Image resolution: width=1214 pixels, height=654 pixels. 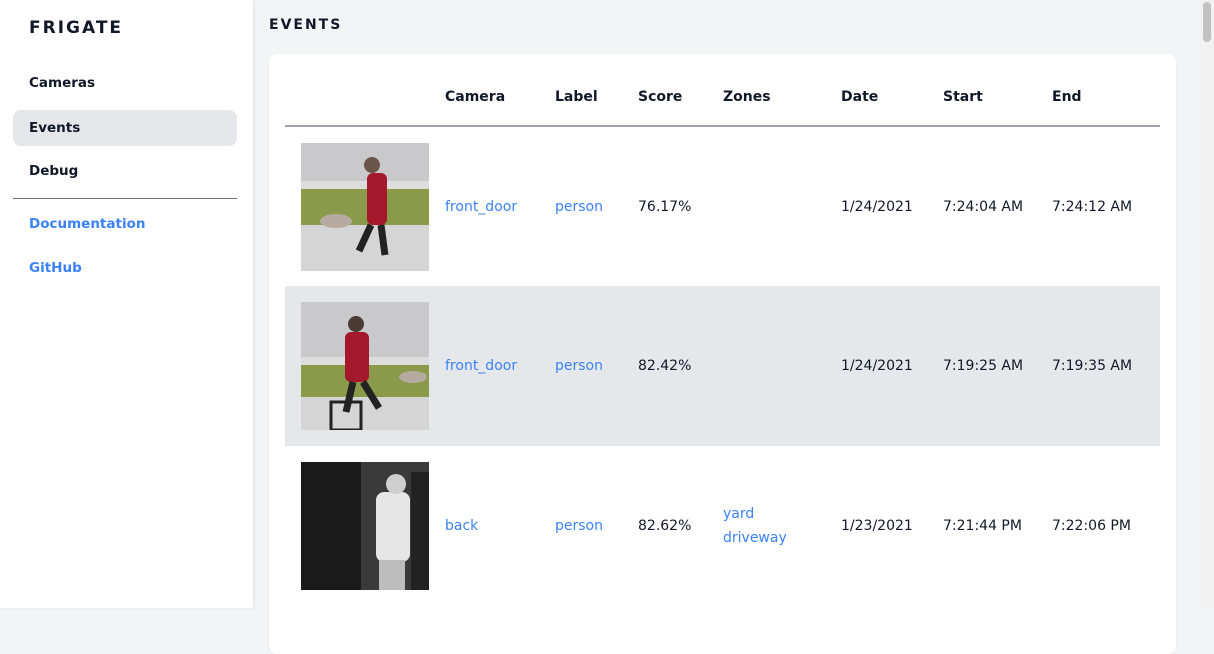 I want to click on end-time: 7:22:06 PM, so click(x=1091, y=526).